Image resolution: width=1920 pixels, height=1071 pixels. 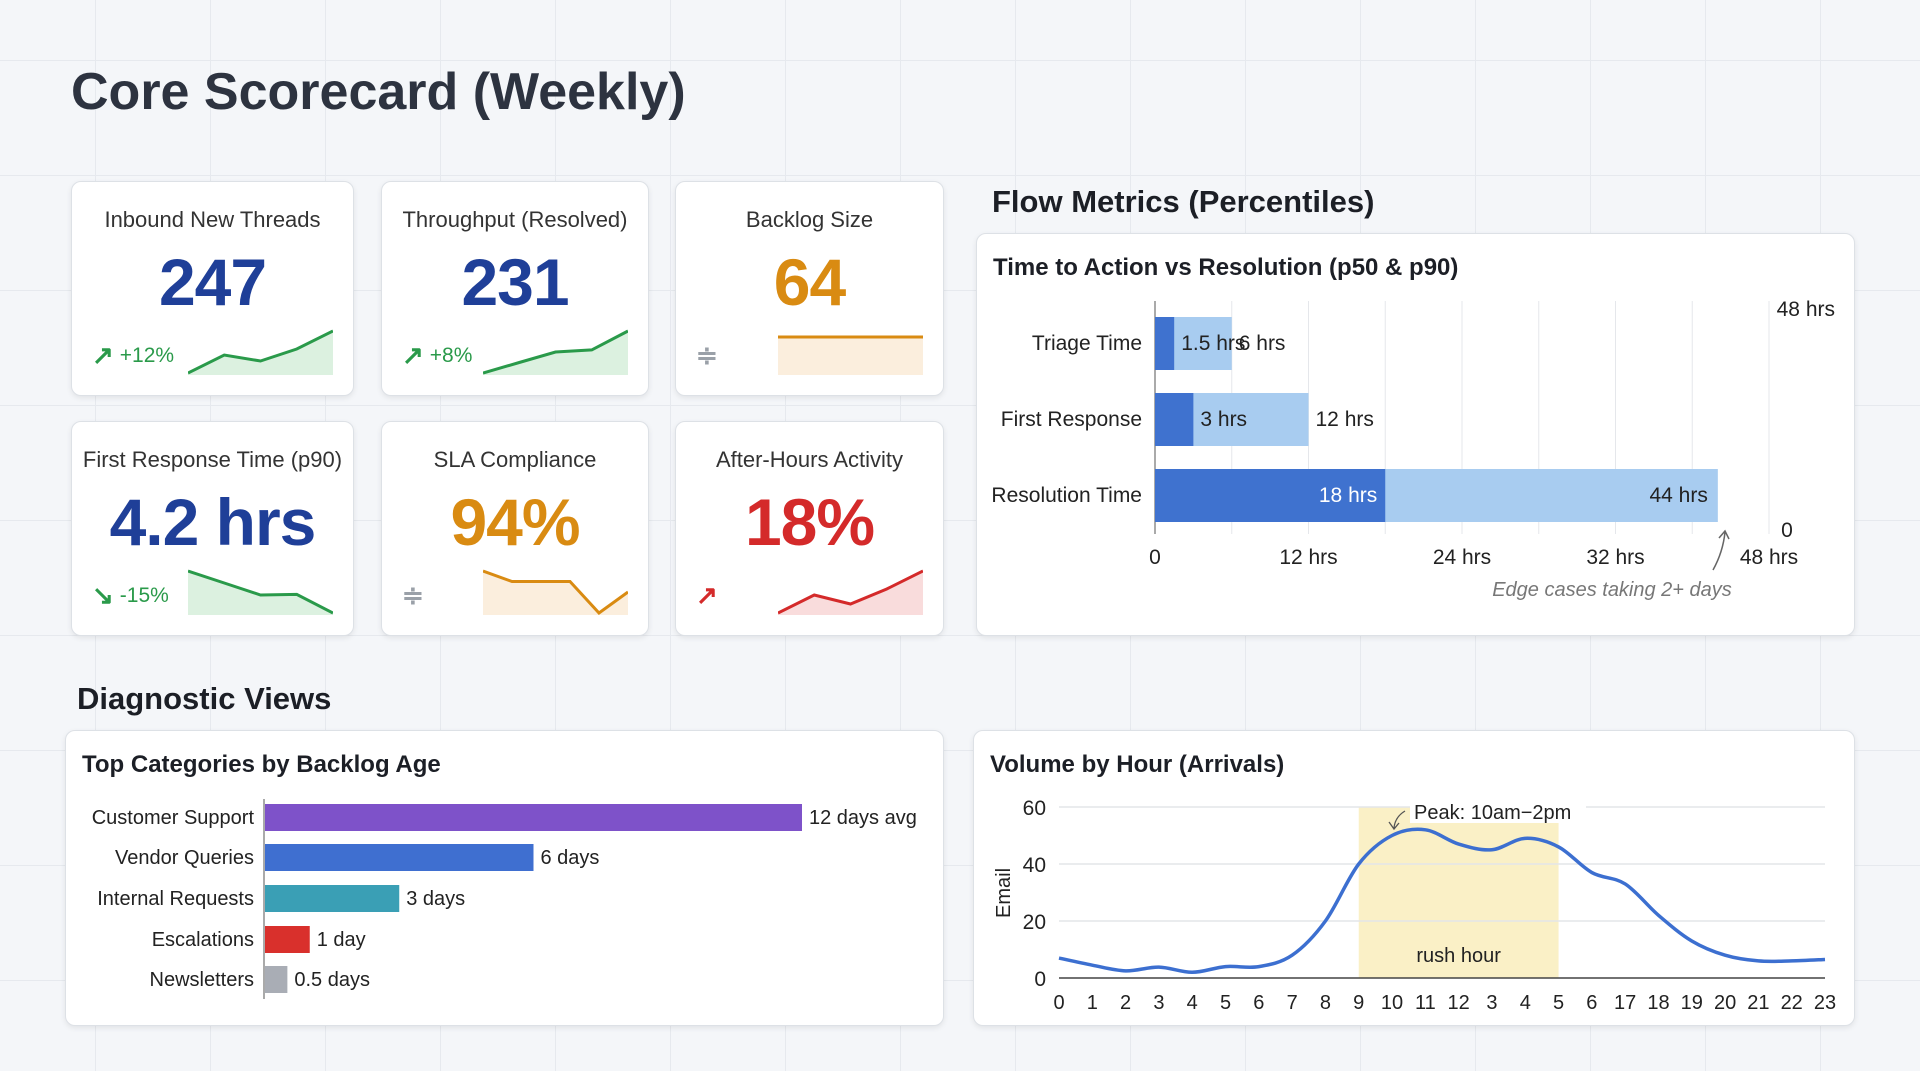 I want to click on x-tick-label: 32 hrs, so click(x=1615, y=557).